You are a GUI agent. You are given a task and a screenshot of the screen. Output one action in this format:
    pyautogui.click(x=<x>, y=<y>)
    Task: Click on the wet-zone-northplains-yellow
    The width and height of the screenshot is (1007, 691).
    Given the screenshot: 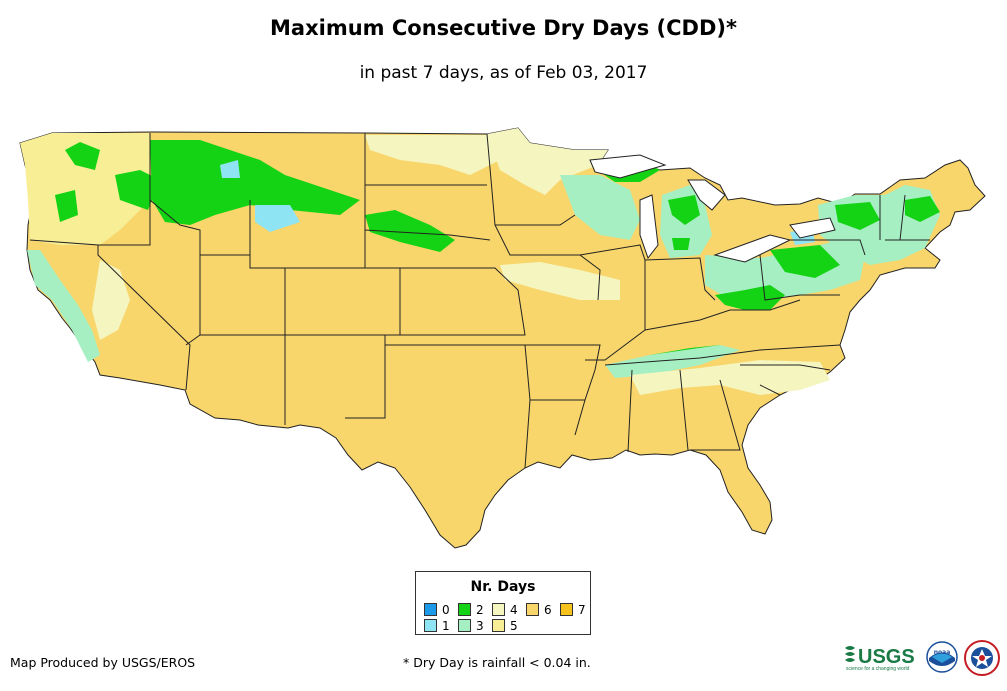 What is the action you would take?
    pyautogui.click(x=432, y=155)
    